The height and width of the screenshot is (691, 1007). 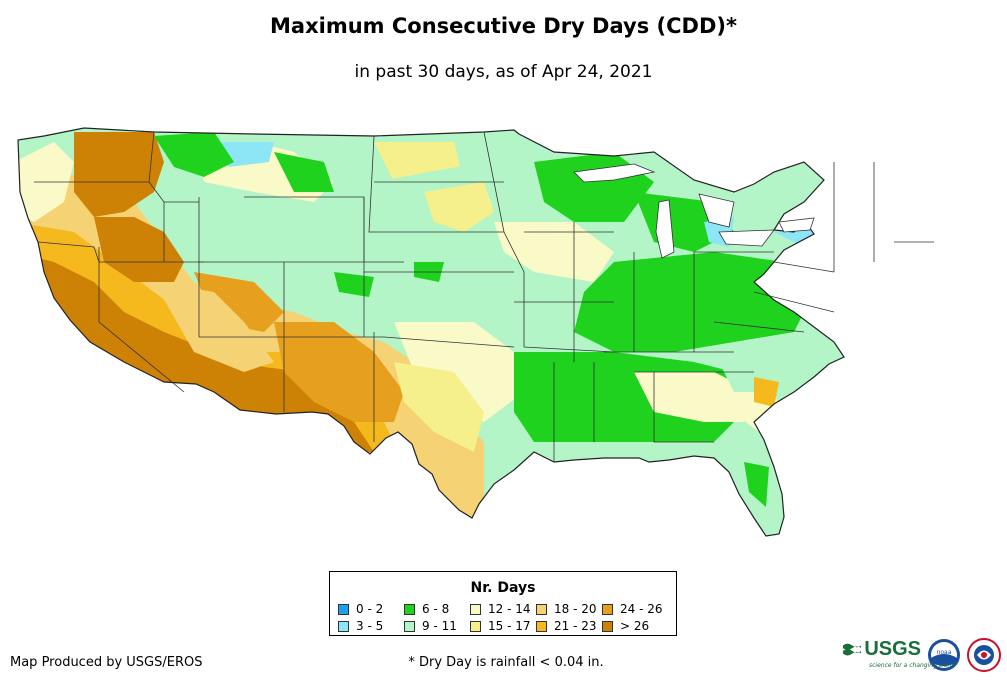 I want to click on noaa-logo: noaa, so click(x=944, y=655).